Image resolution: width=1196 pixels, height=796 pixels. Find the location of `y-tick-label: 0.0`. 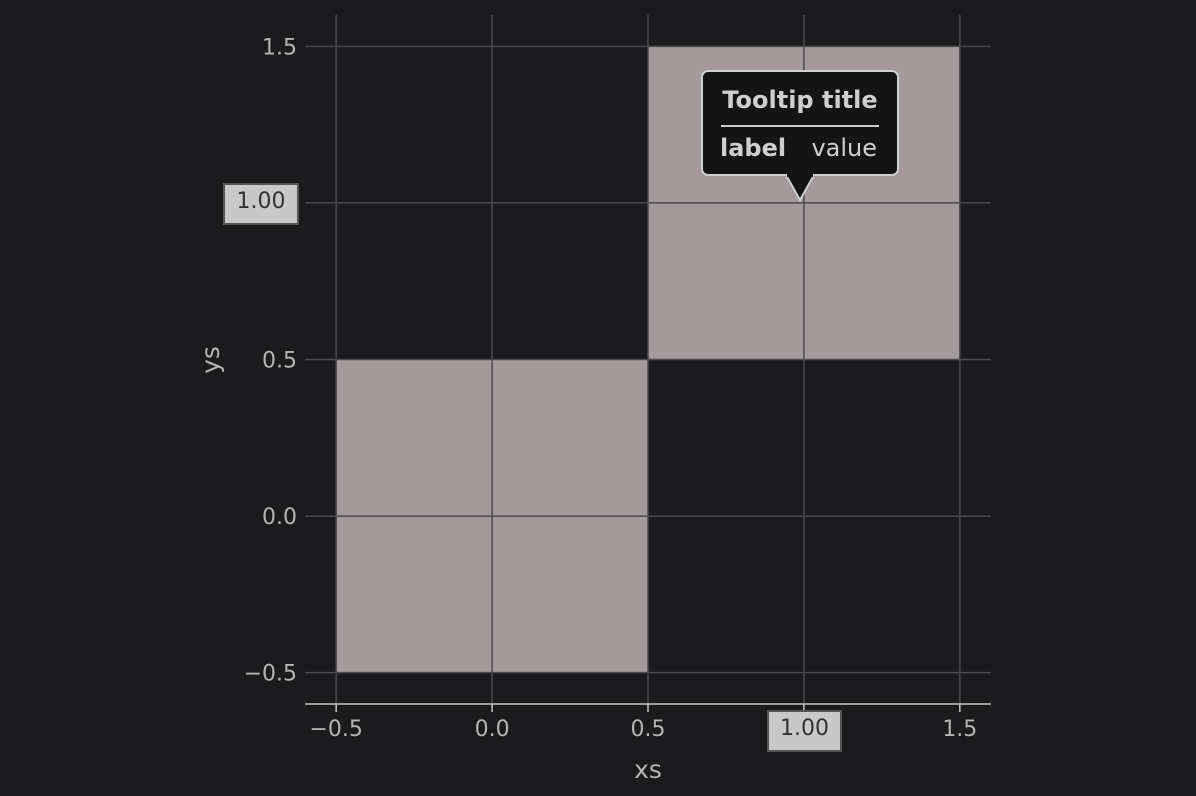

y-tick-label: 0.0 is located at coordinates (279, 517).